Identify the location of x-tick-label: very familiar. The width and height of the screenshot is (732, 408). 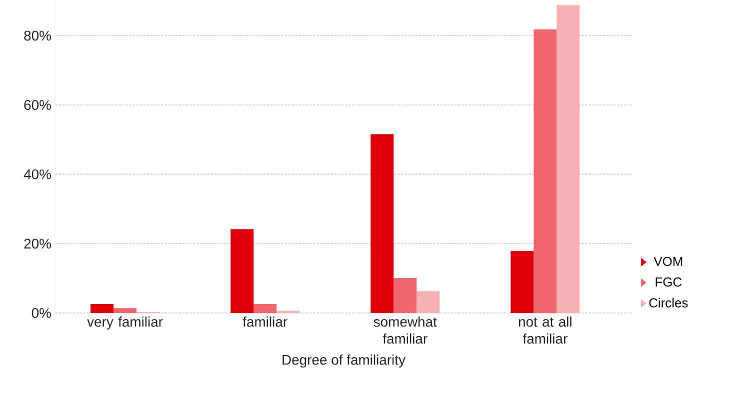
(125, 323).